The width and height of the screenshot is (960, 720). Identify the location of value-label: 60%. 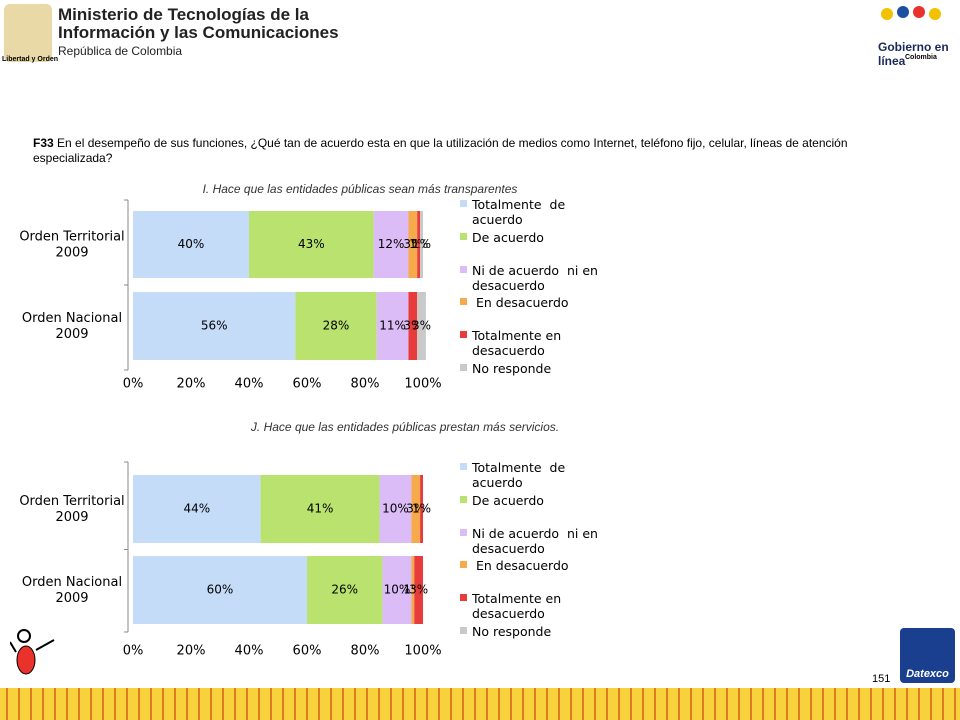
(220, 590).